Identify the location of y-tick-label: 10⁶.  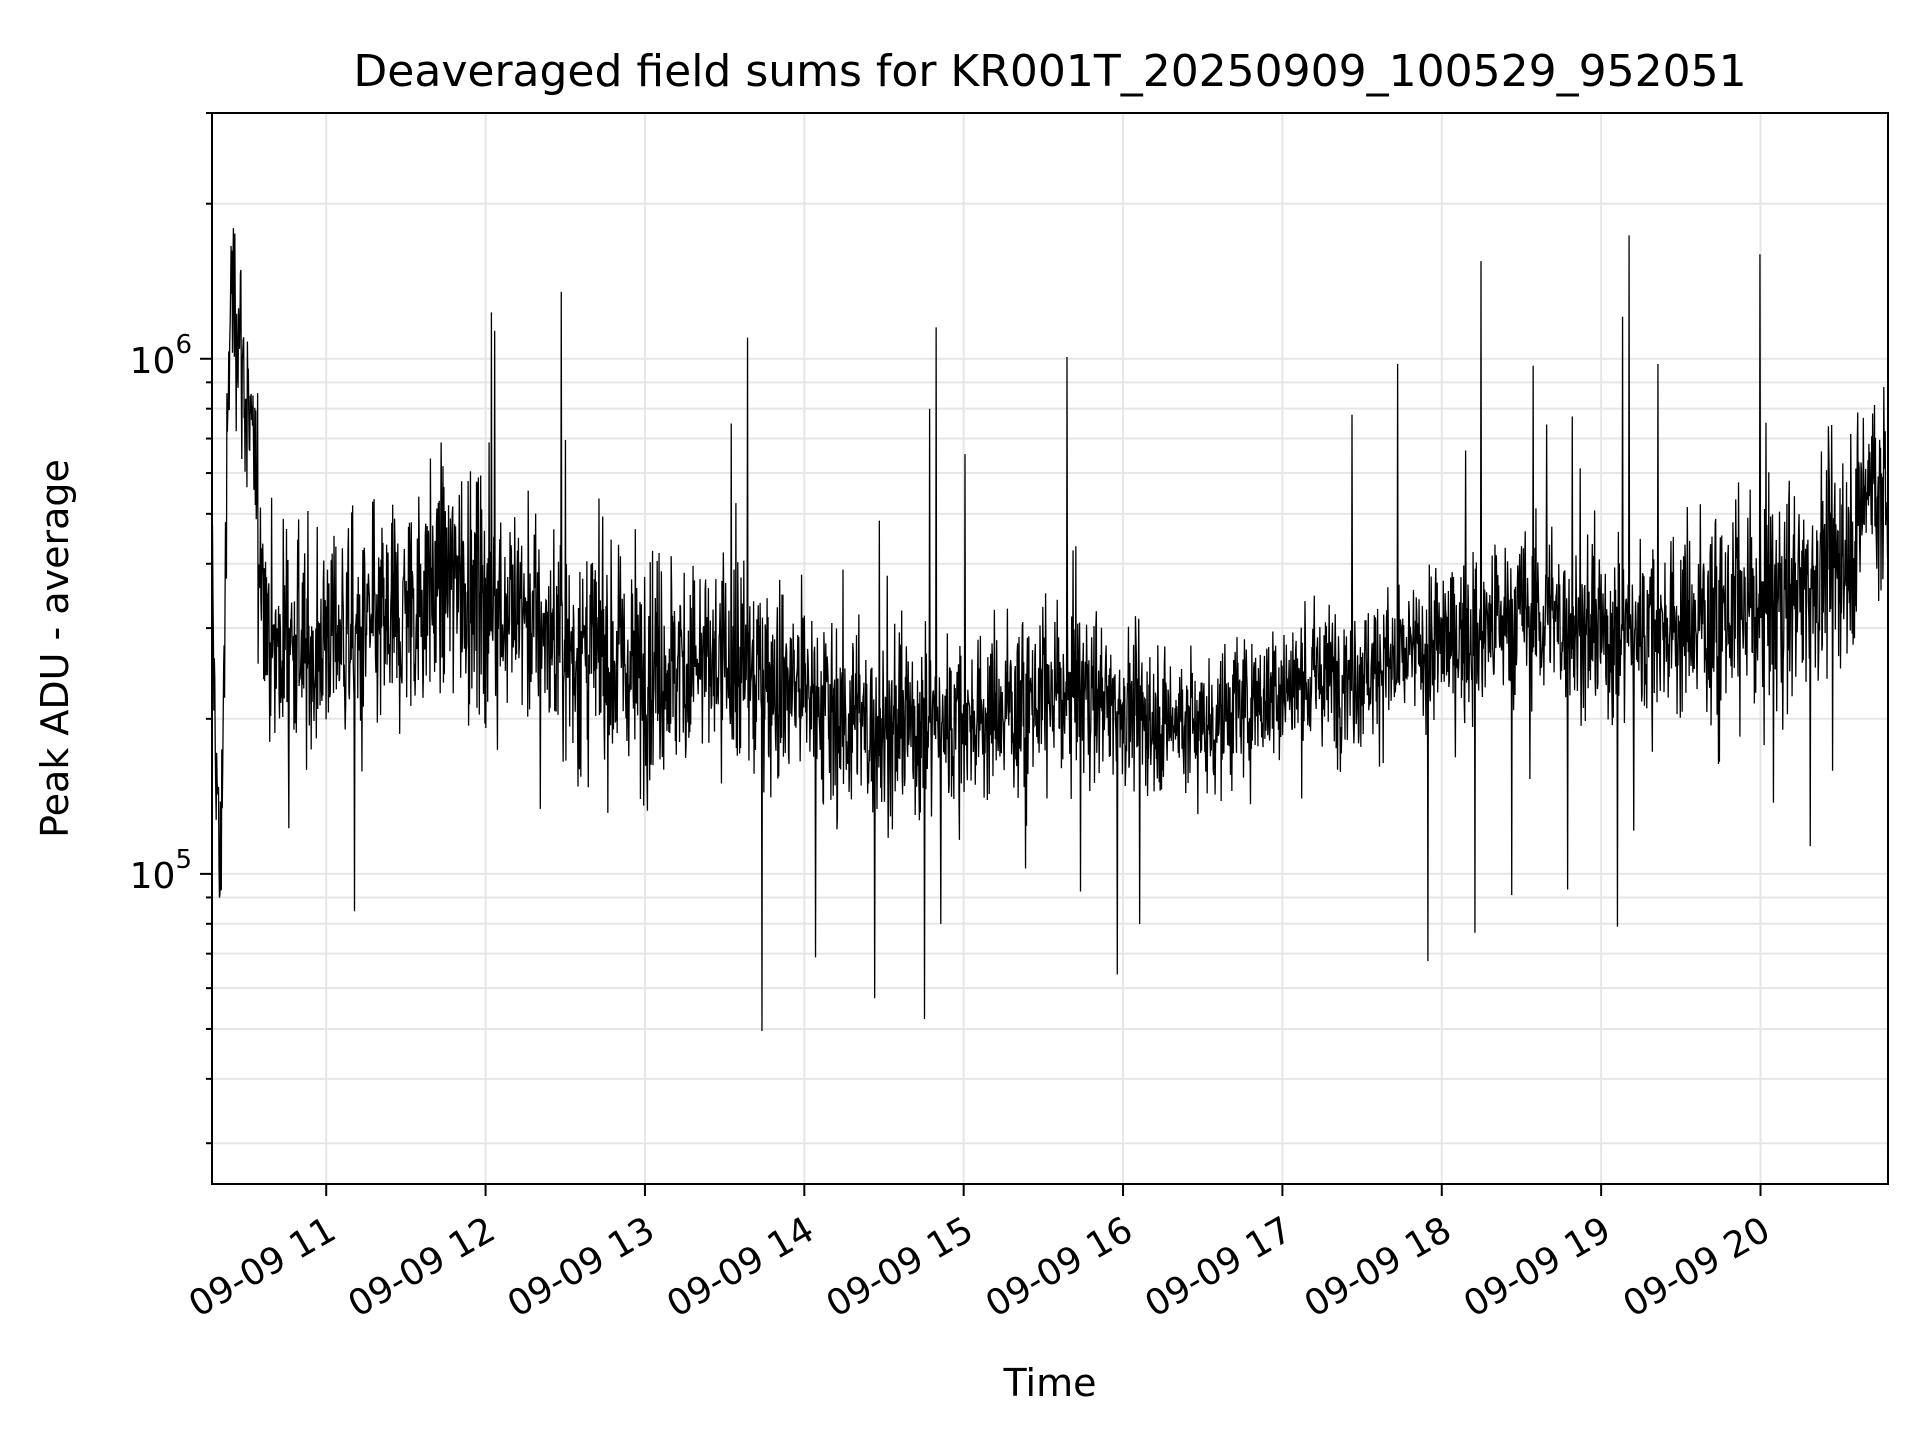
(161, 356).